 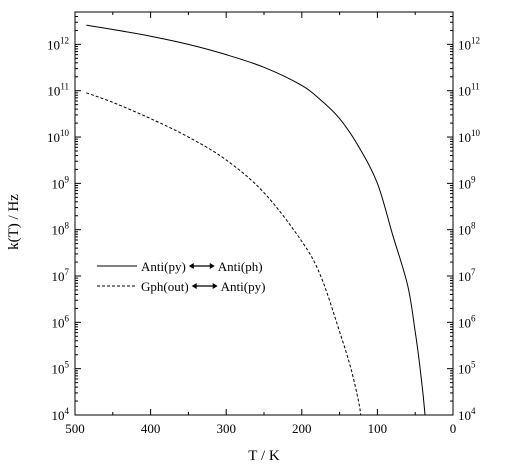 What do you see at coordinates (243, 286) in the screenshot?
I see `legend-label-right-2: Anti(py)` at bounding box center [243, 286].